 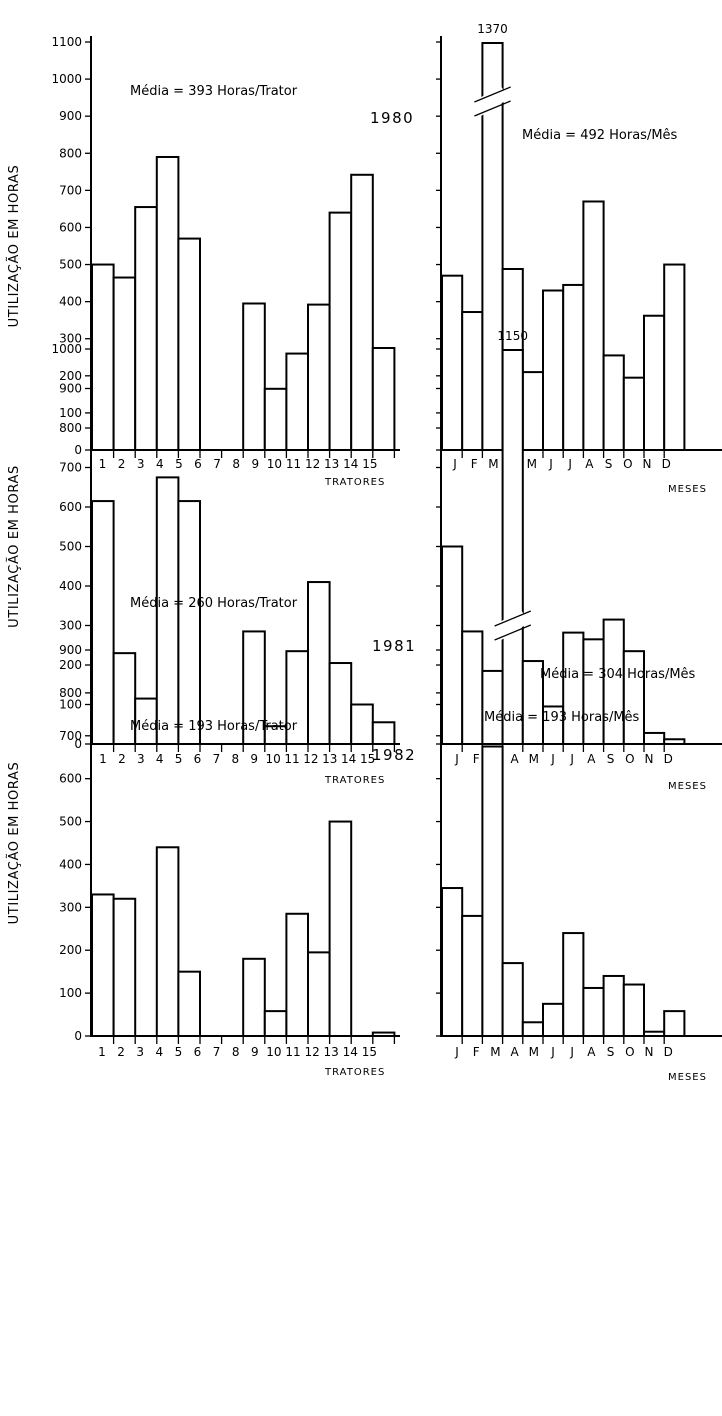 I want to click on x-tick-label: D, so click(x=666, y=464).